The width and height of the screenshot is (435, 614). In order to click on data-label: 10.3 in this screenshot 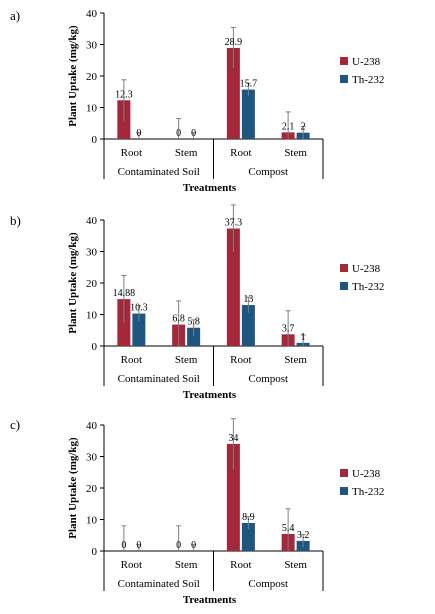, I will do `click(139, 308)`.